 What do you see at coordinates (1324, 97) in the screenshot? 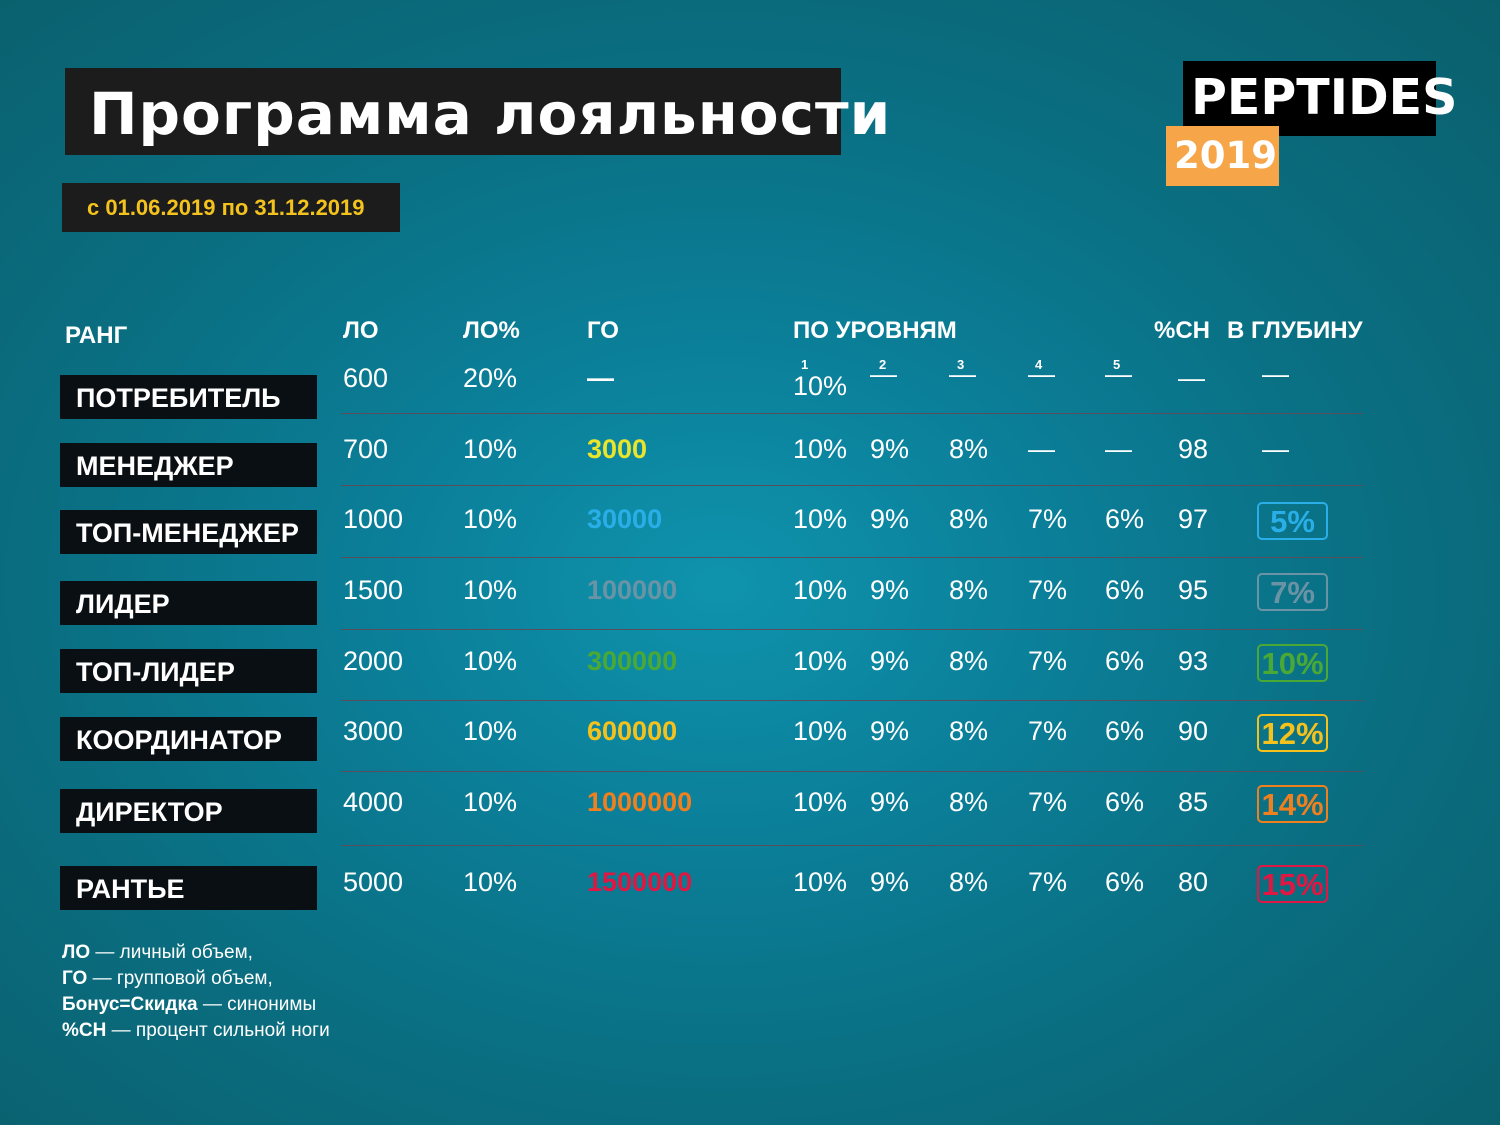
I see `logo-name: PEPTIDES` at bounding box center [1324, 97].